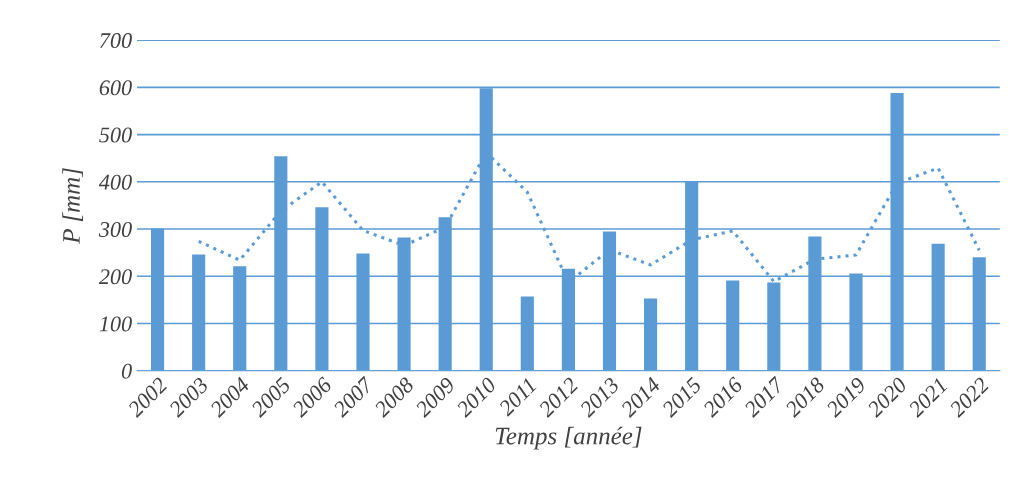 This screenshot has width=1015, height=501. I want to click on y-tick-label: 600, so click(115, 88).